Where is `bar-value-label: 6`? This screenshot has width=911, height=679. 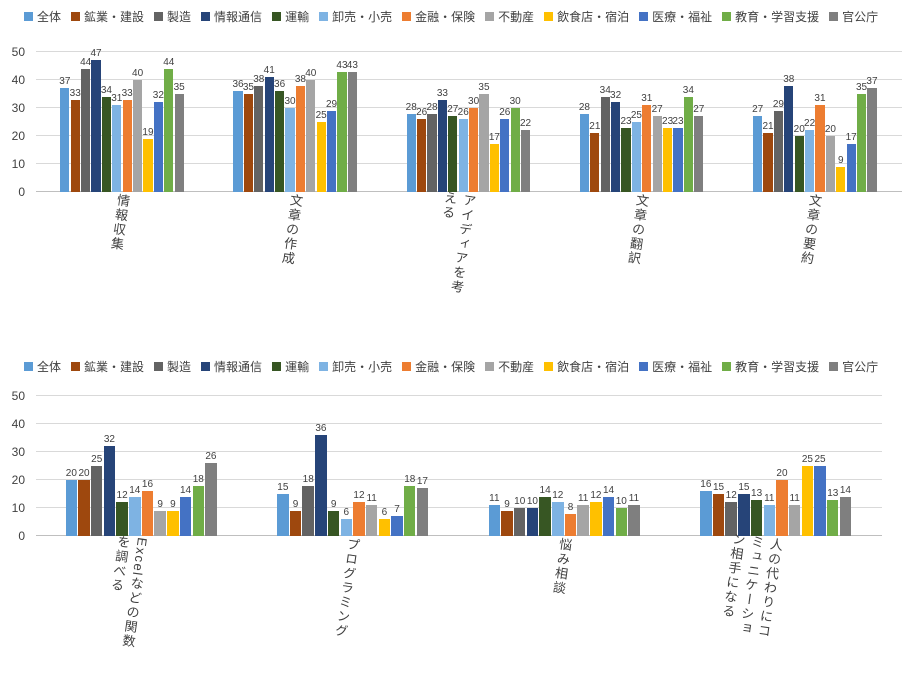
bar-value-label: 6 is located at coordinates (384, 513).